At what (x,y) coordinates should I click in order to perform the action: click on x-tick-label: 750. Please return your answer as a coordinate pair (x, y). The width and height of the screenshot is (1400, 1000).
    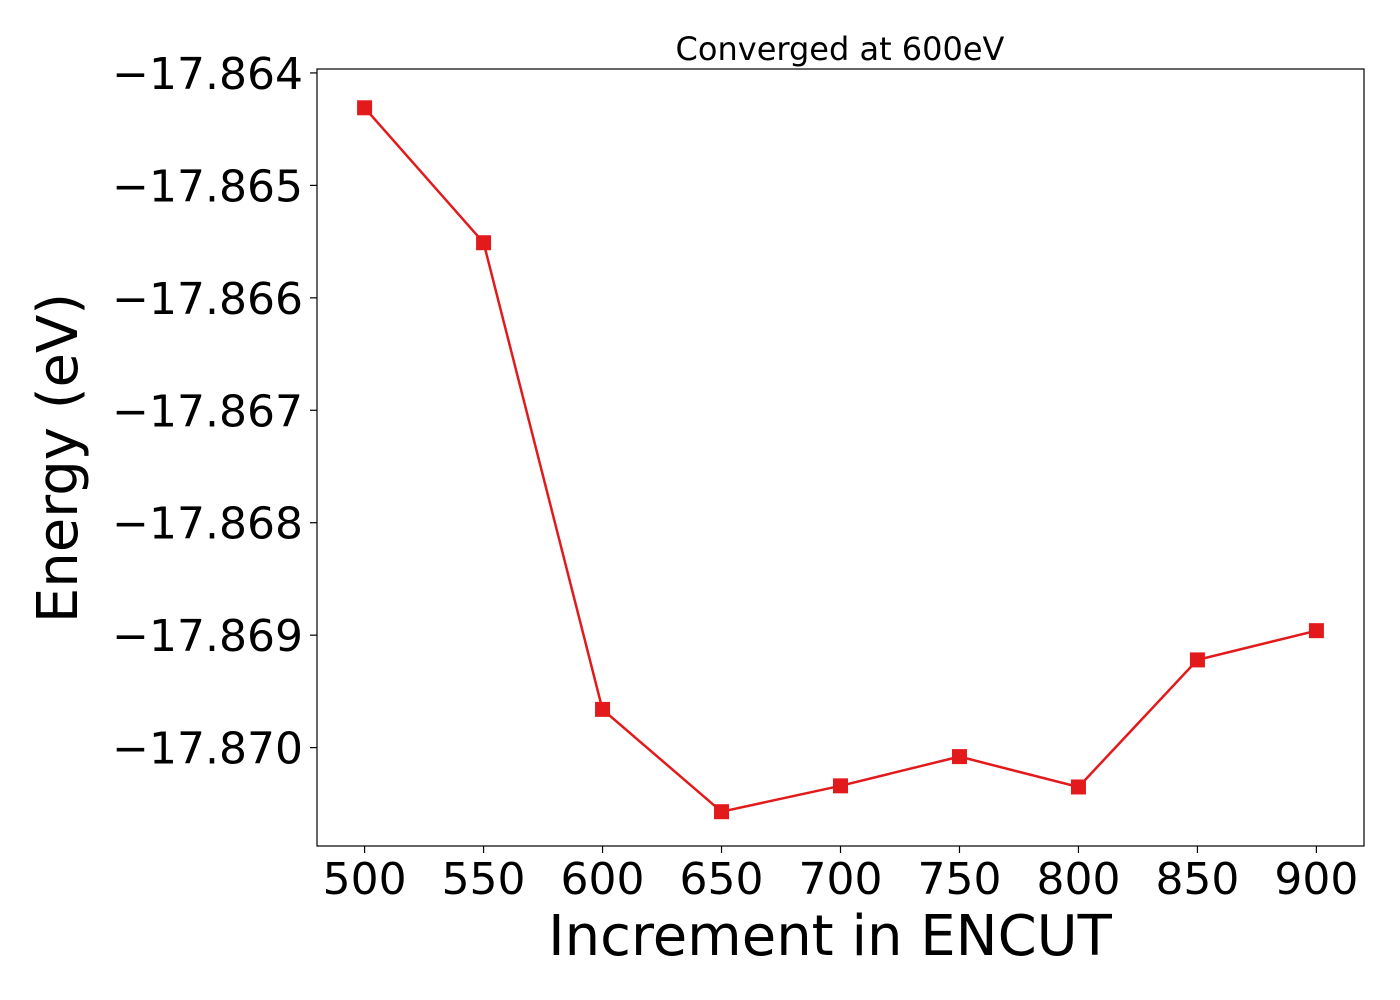
    Looking at the image, I should click on (959, 879).